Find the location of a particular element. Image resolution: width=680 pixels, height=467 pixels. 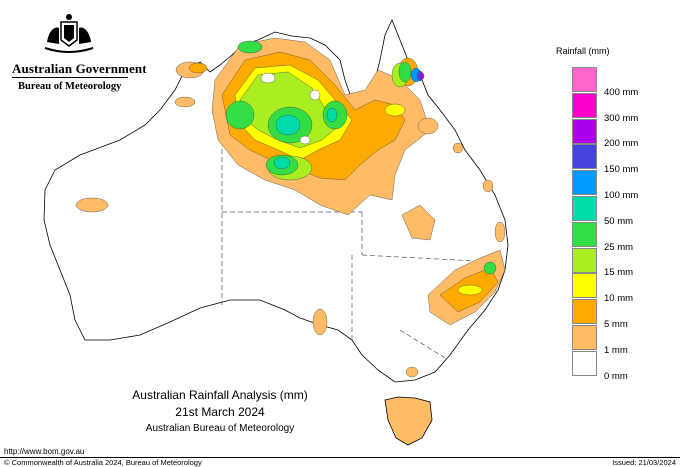

coat-of-arms-icon is located at coordinates (69, 33).